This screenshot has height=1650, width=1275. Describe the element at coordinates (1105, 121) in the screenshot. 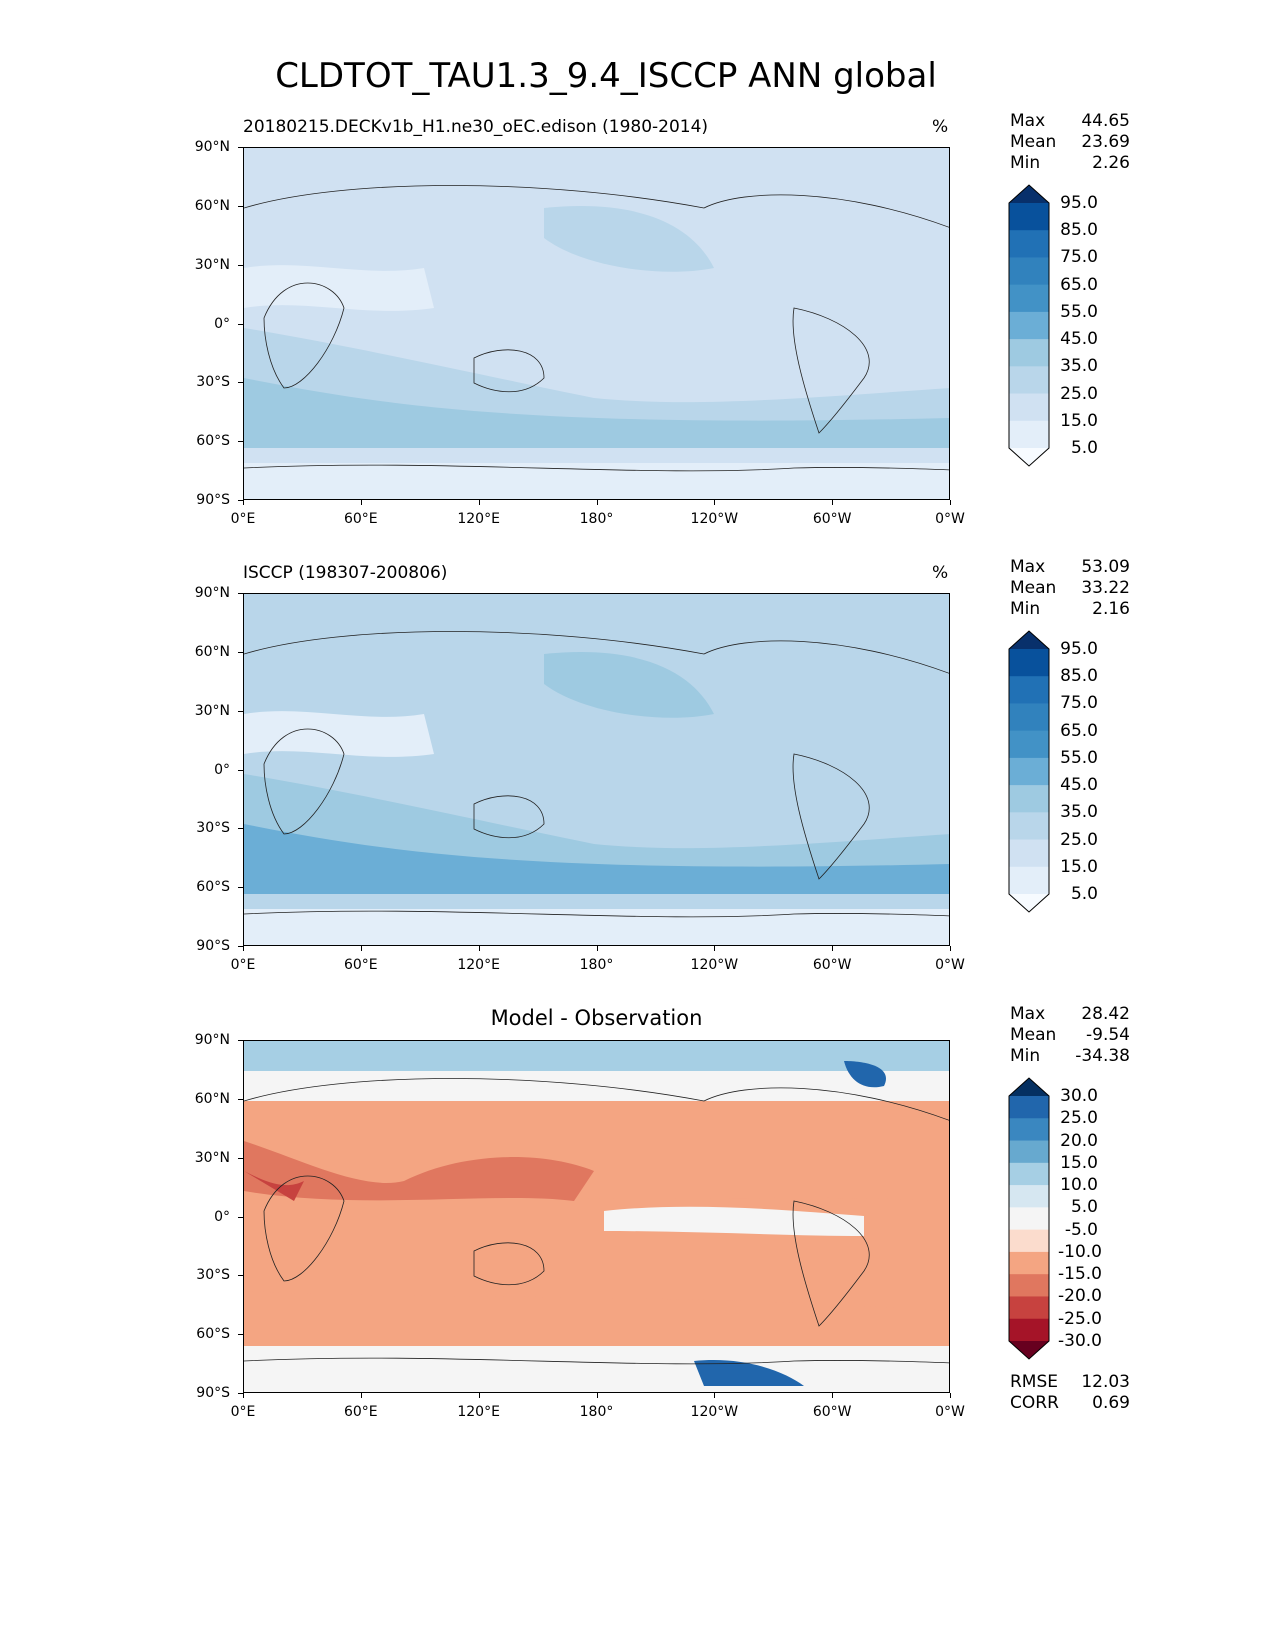

I see `stat-value: 44.65` at that location.